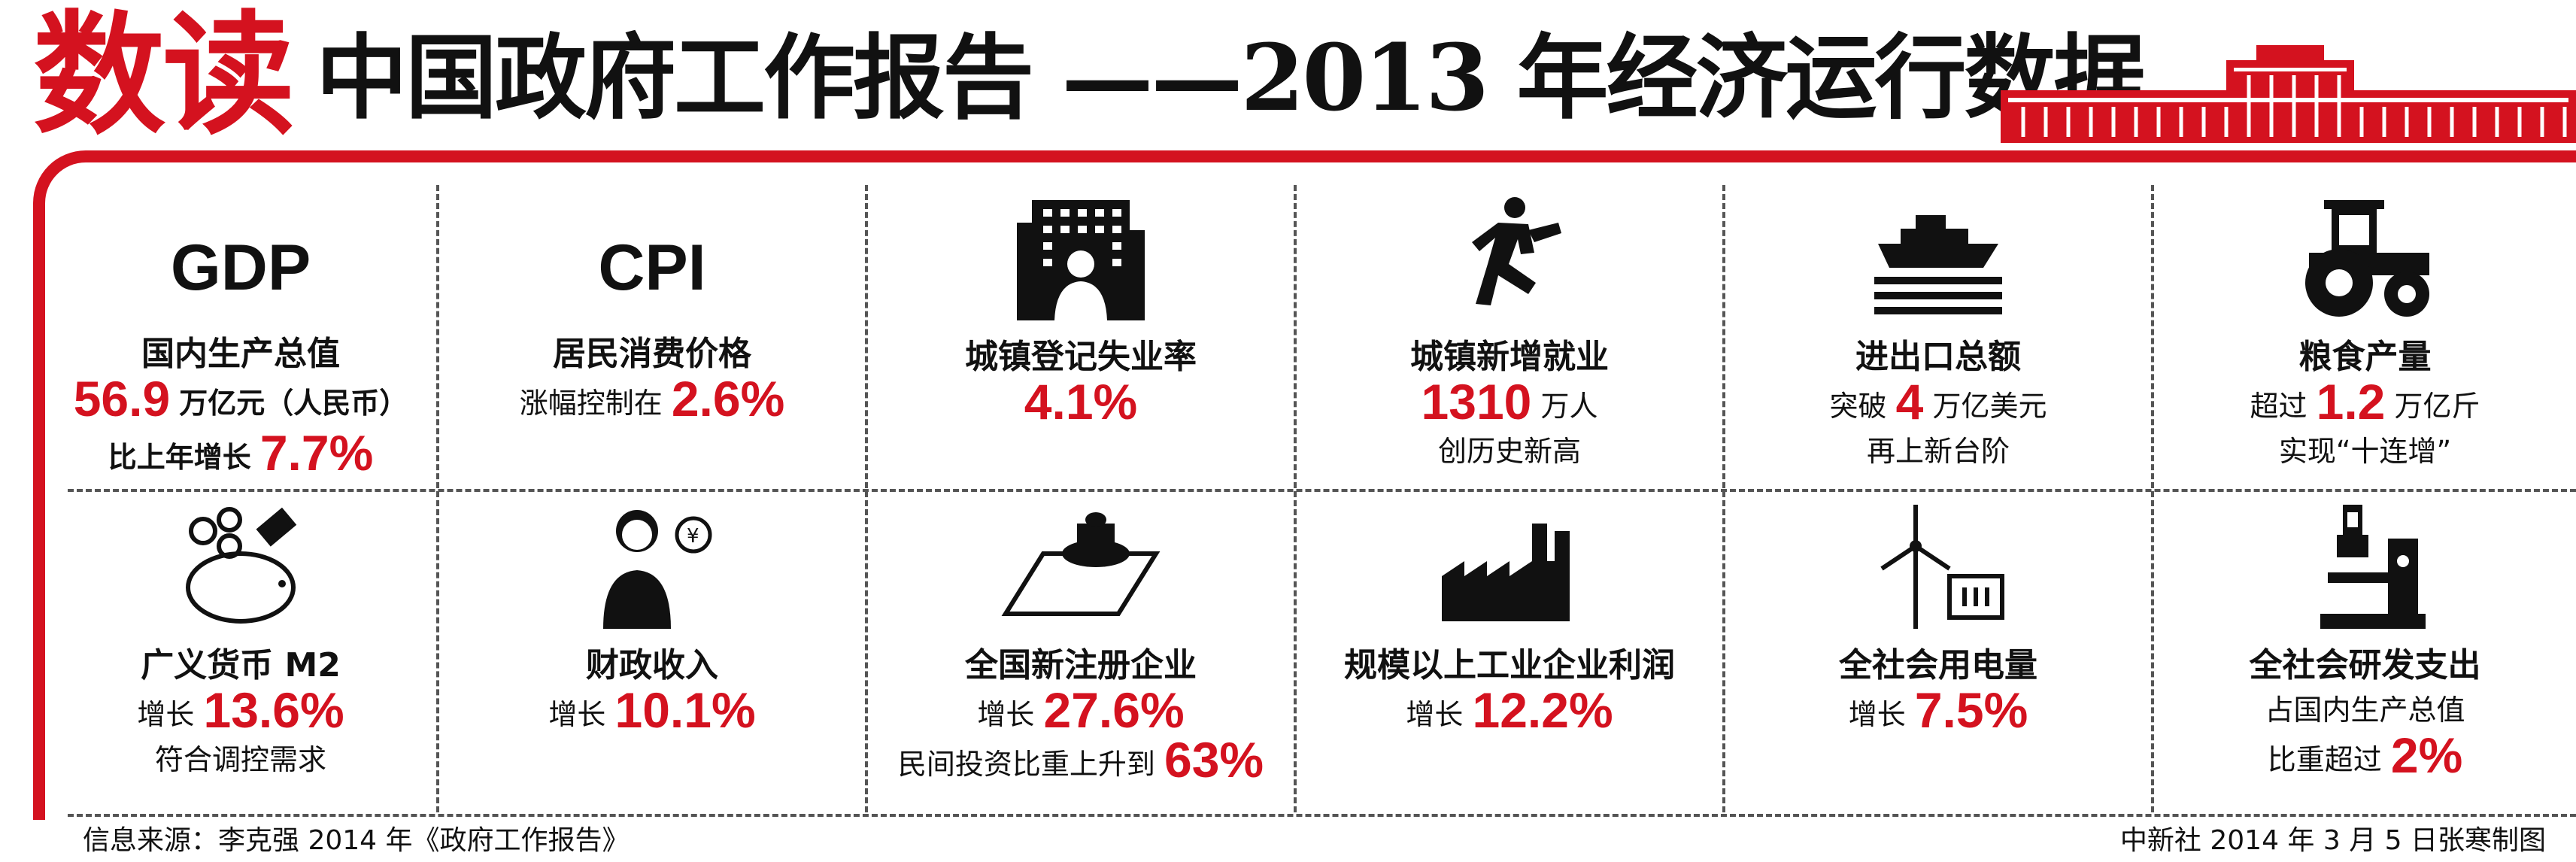 This screenshot has width=2576, height=862. What do you see at coordinates (1114, 710) in the screenshot?
I see `stat-value: 27.6%` at bounding box center [1114, 710].